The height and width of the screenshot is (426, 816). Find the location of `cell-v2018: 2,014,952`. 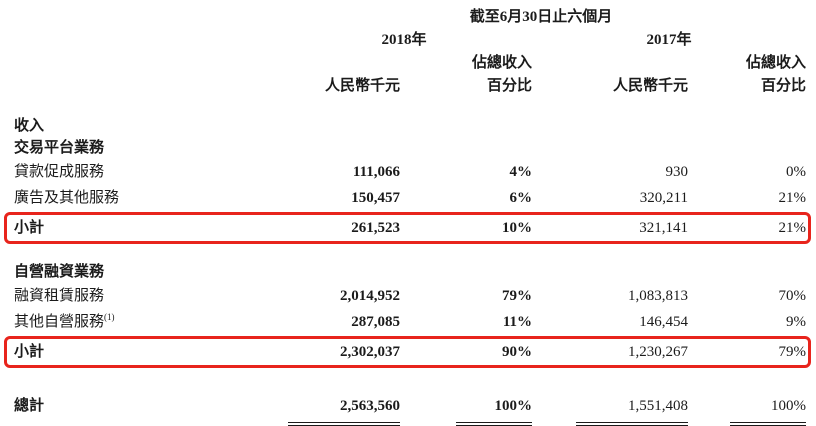

cell-v2018: 2,014,952 is located at coordinates (370, 296).